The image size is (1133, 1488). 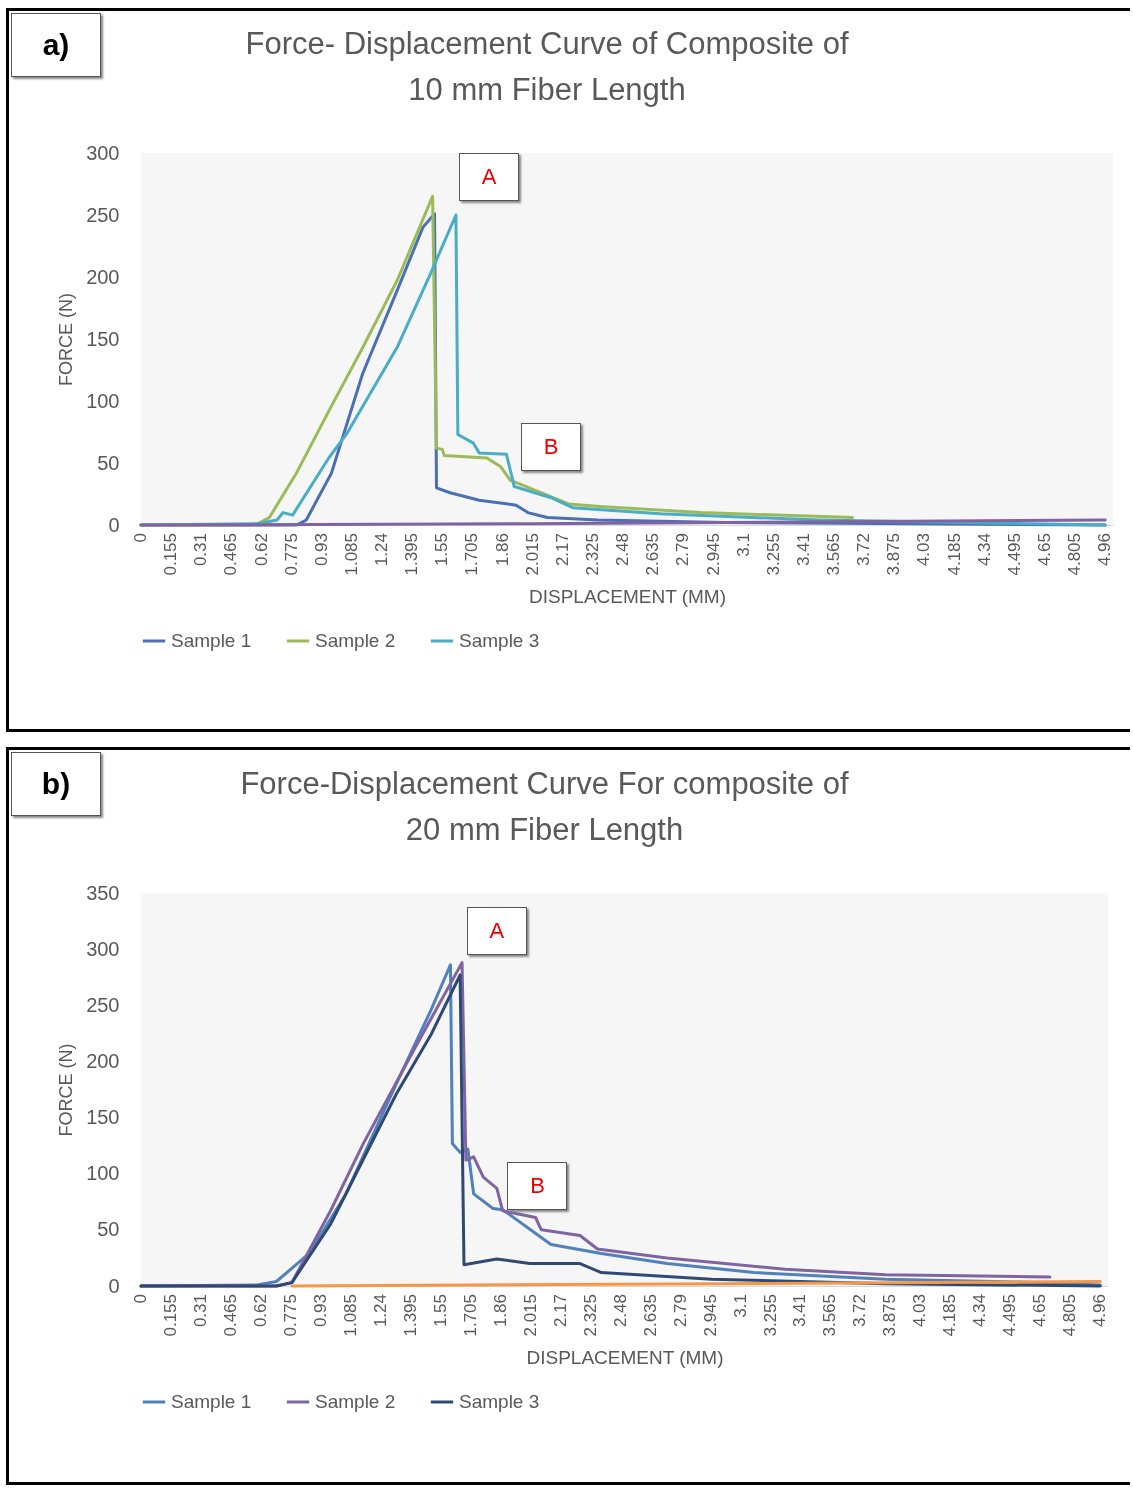 I want to click on label-box: b), so click(x=56, y=784).